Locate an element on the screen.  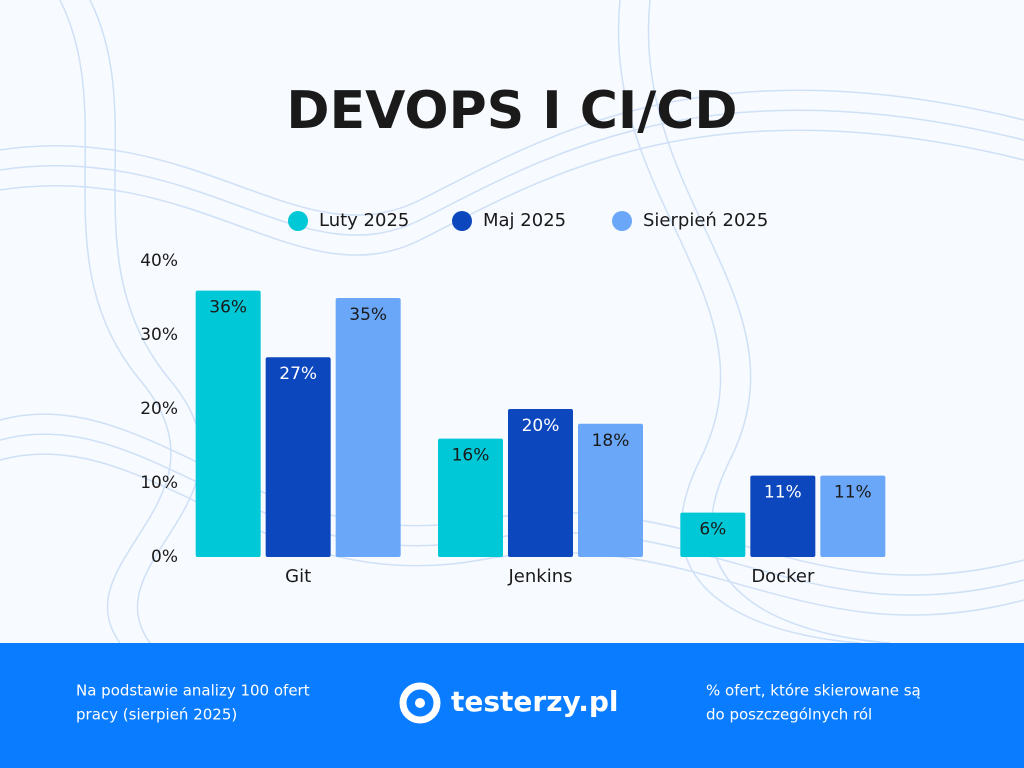
value-label: 27% is located at coordinates (298, 374).